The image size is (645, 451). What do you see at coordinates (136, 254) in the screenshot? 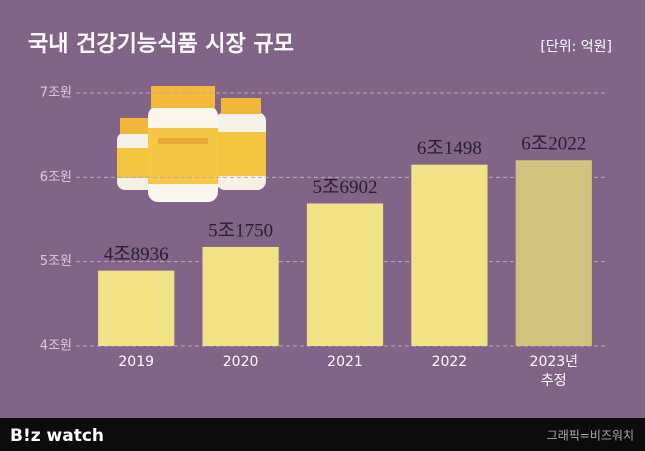
I see `value-label: 4조8936` at bounding box center [136, 254].